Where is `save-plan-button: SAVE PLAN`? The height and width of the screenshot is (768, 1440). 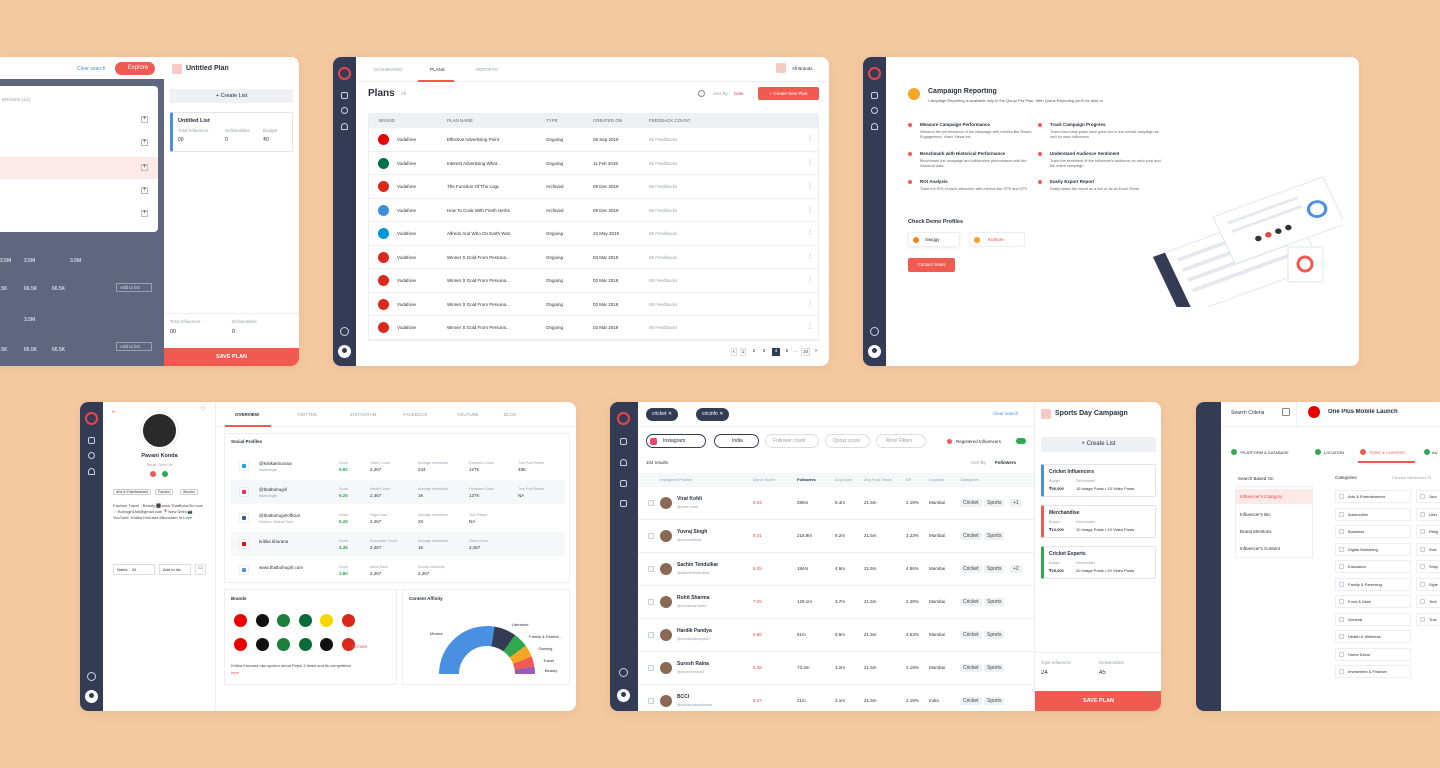 save-plan-button: SAVE PLAN is located at coordinates (1098, 701).